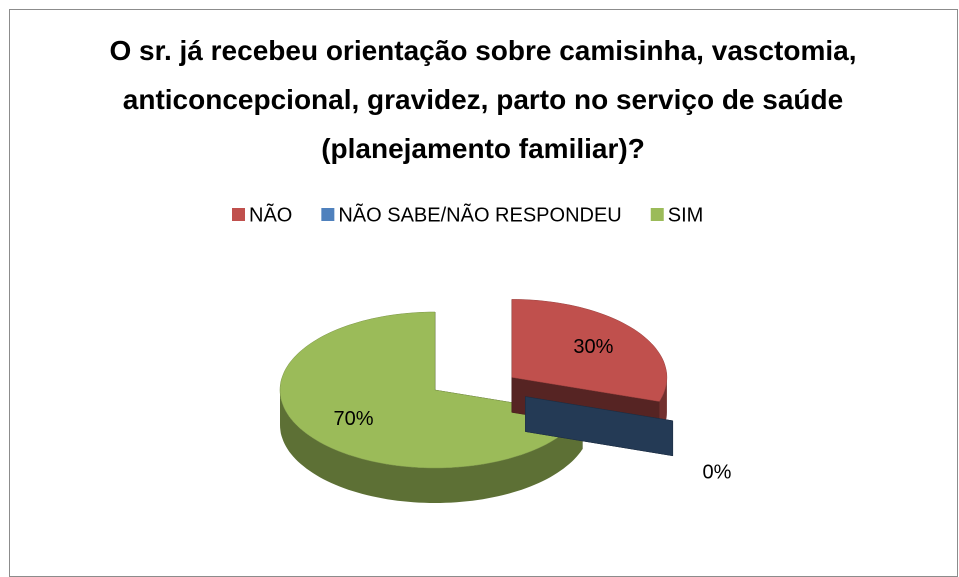  I want to click on legend-label: SIM, so click(686, 215).